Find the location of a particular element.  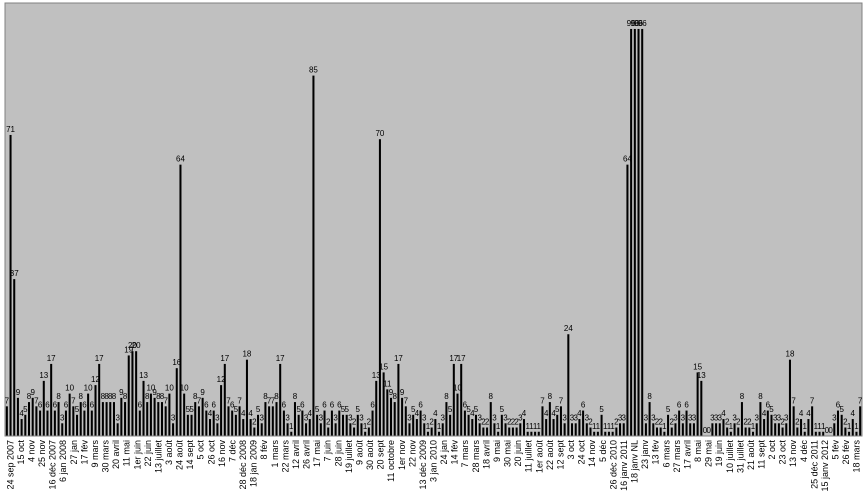

x-tick-label: 9 mars is located at coordinates (95, 454).